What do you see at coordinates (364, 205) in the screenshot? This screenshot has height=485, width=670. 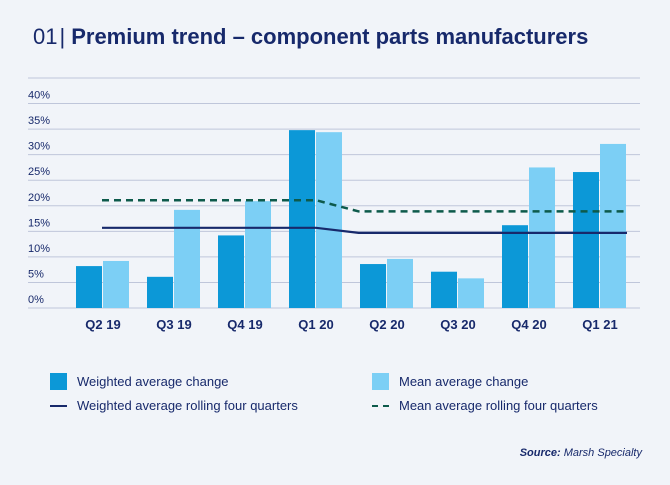 I see `line-mean-rolling` at bounding box center [364, 205].